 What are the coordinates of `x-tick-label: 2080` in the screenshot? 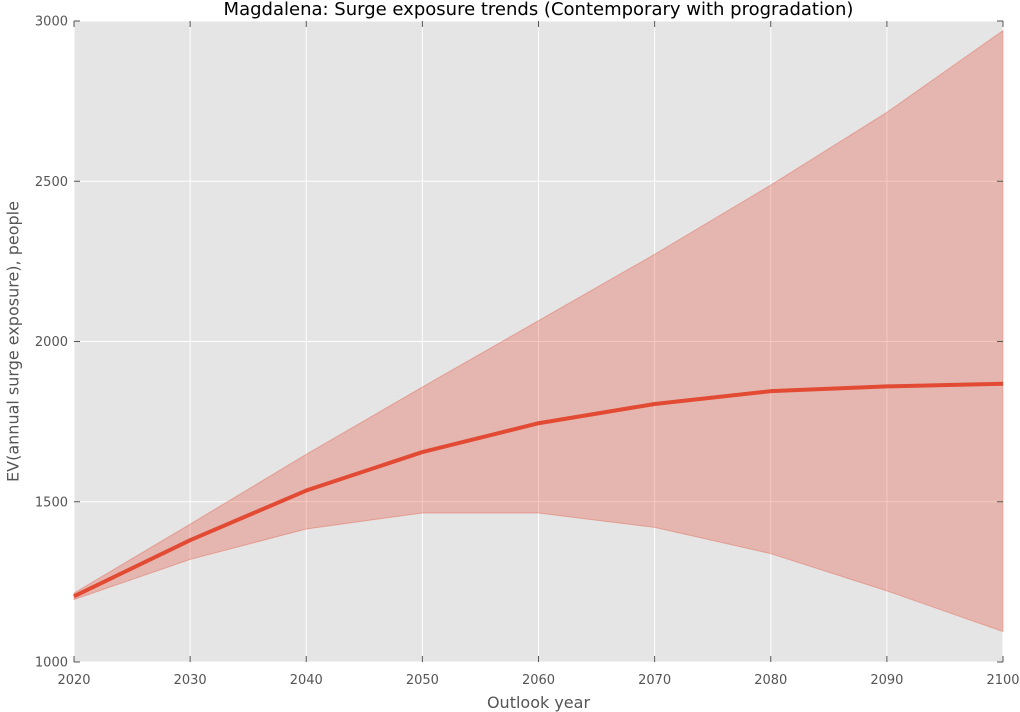 It's located at (770, 680).